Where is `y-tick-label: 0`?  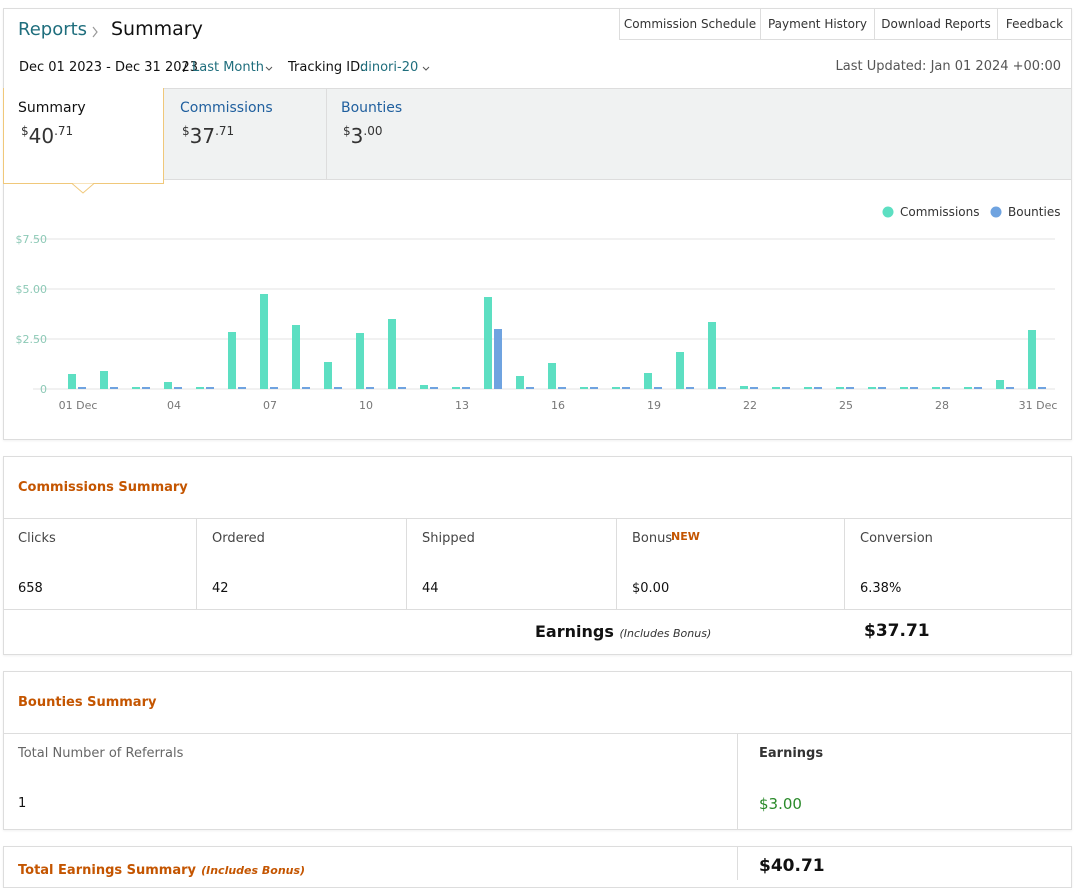 y-tick-label: 0 is located at coordinates (43, 389).